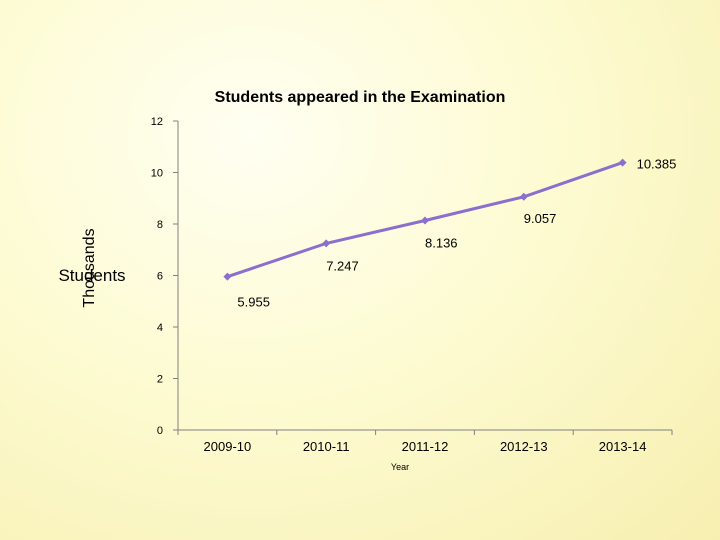 The width and height of the screenshot is (720, 540). What do you see at coordinates (157, 174) in the screenshot?
I see `y-tick-label: 10` at bounding box center [157, 174].